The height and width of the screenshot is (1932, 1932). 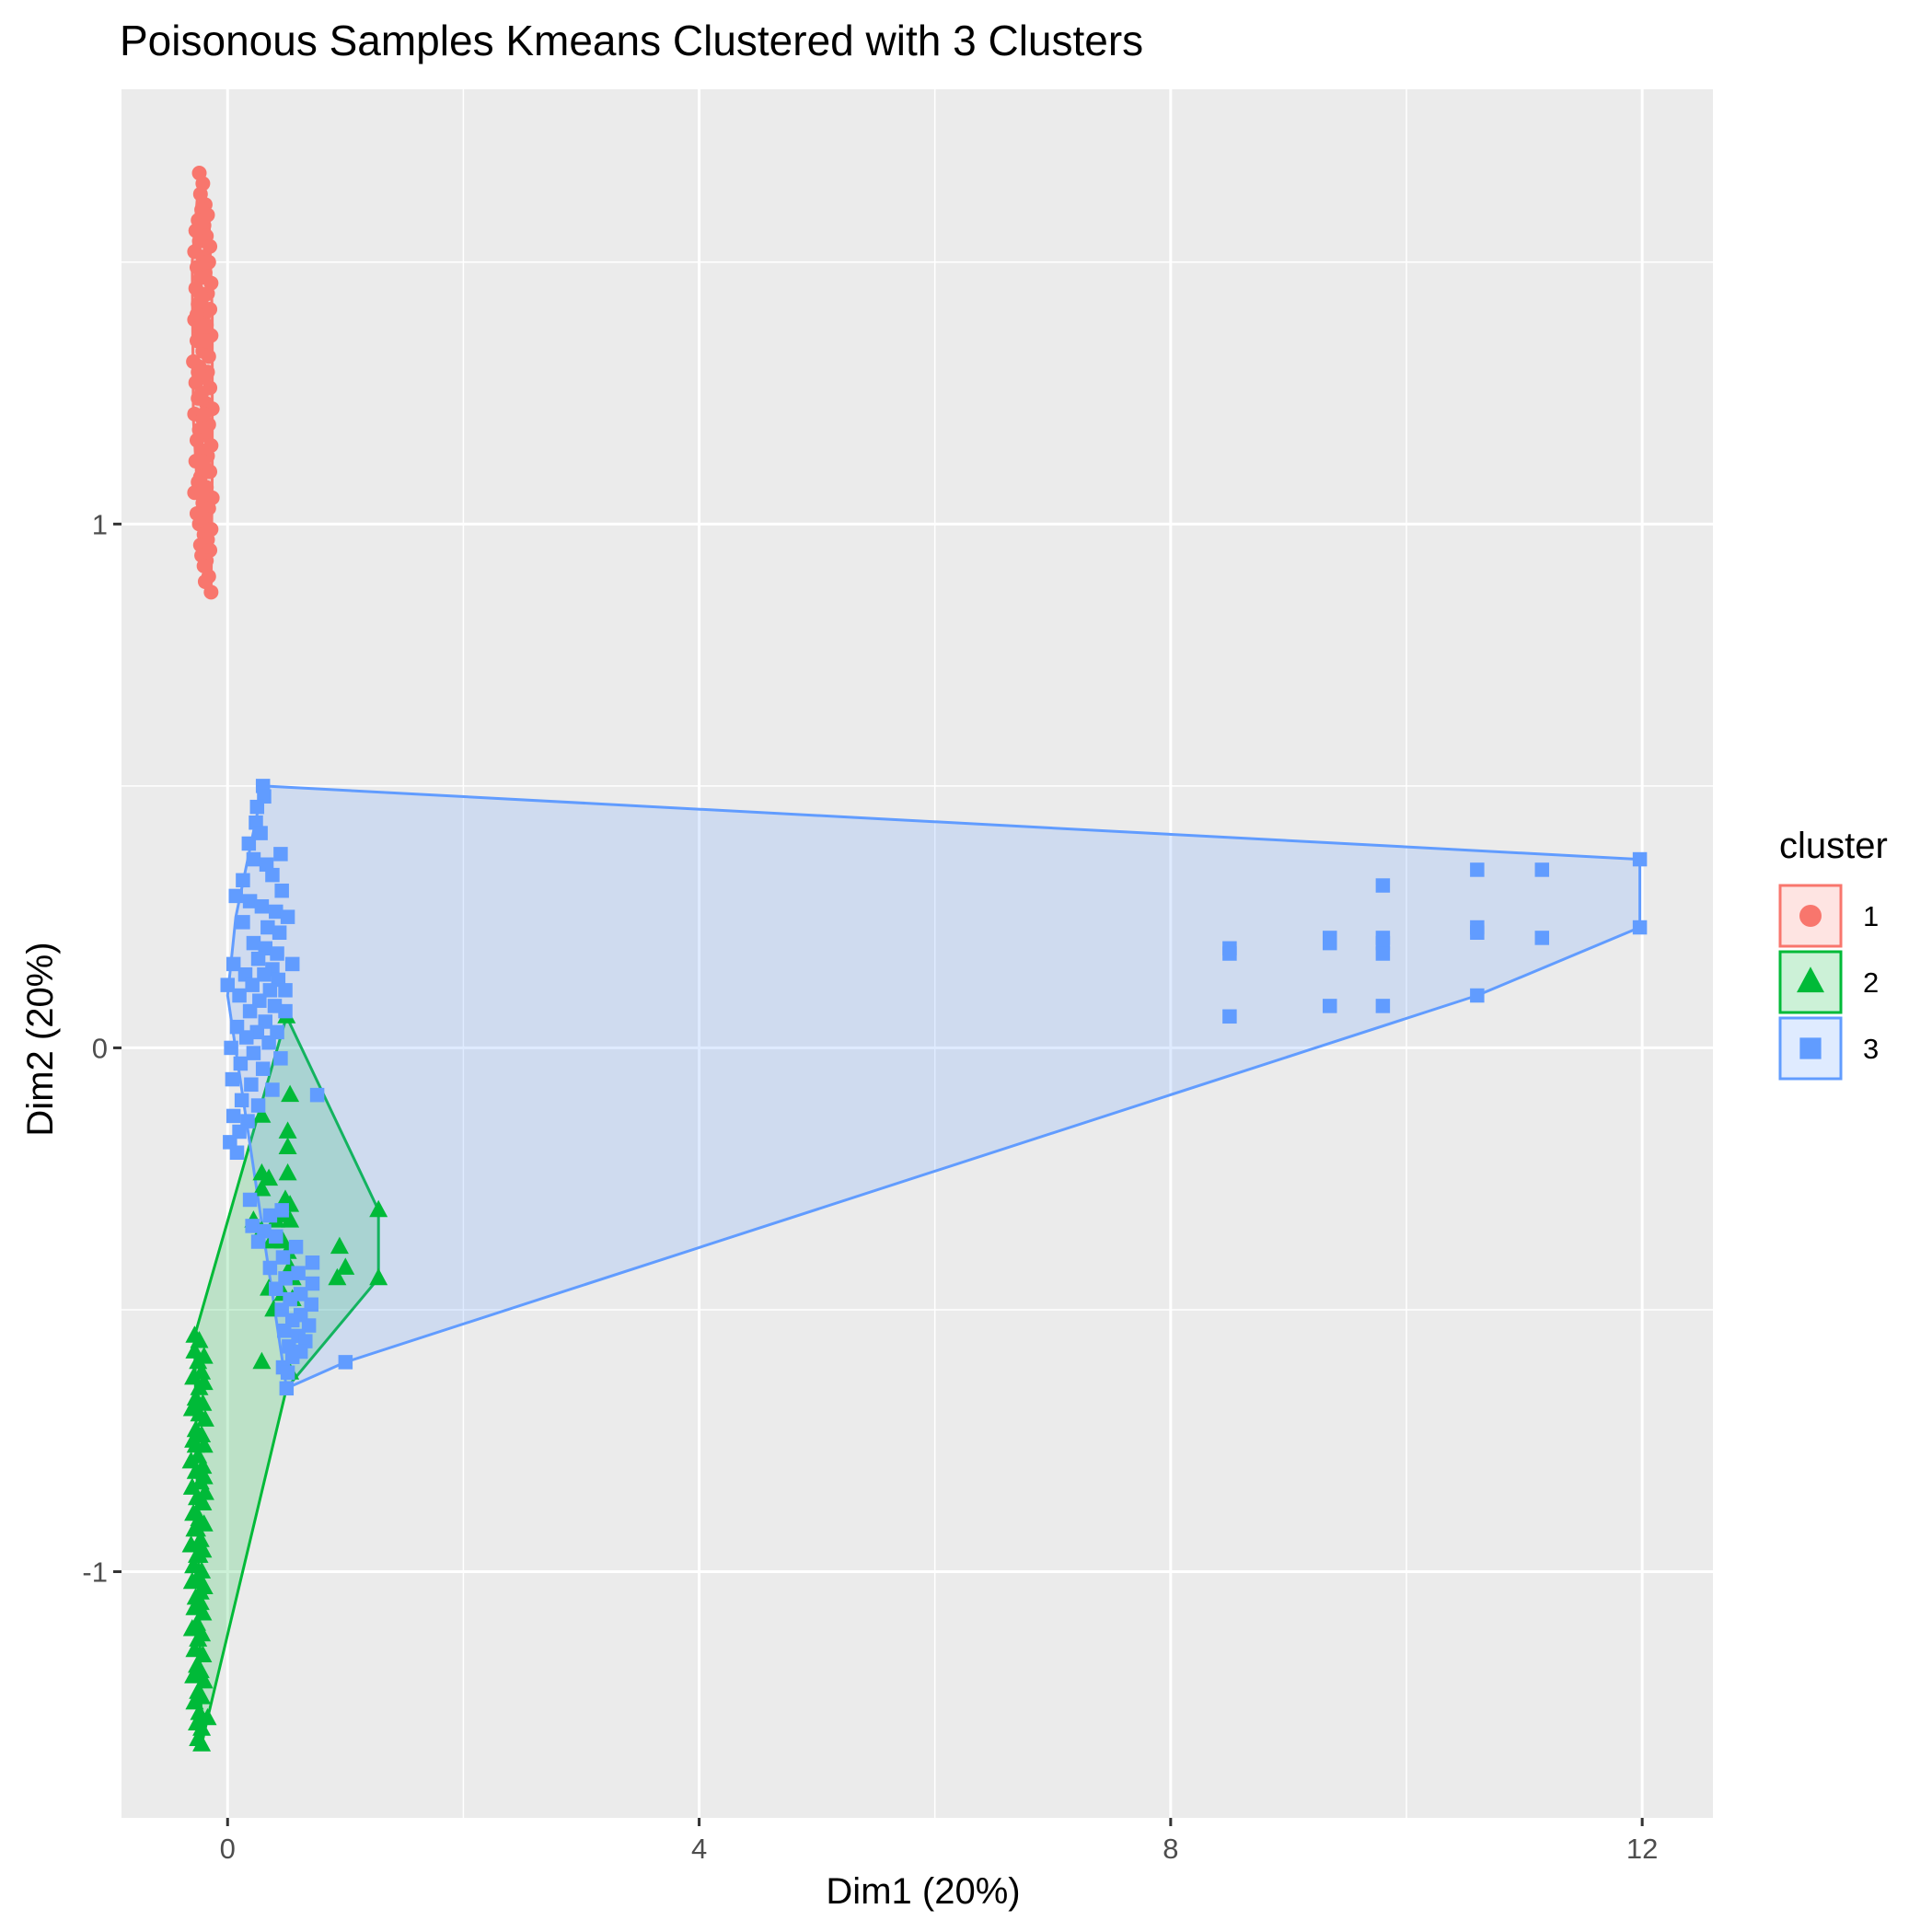 What do you see at coordinates (1170, 1849) in the screenshot?
I see `x-tick-label: 8` at bounding box center [1170, 1849].